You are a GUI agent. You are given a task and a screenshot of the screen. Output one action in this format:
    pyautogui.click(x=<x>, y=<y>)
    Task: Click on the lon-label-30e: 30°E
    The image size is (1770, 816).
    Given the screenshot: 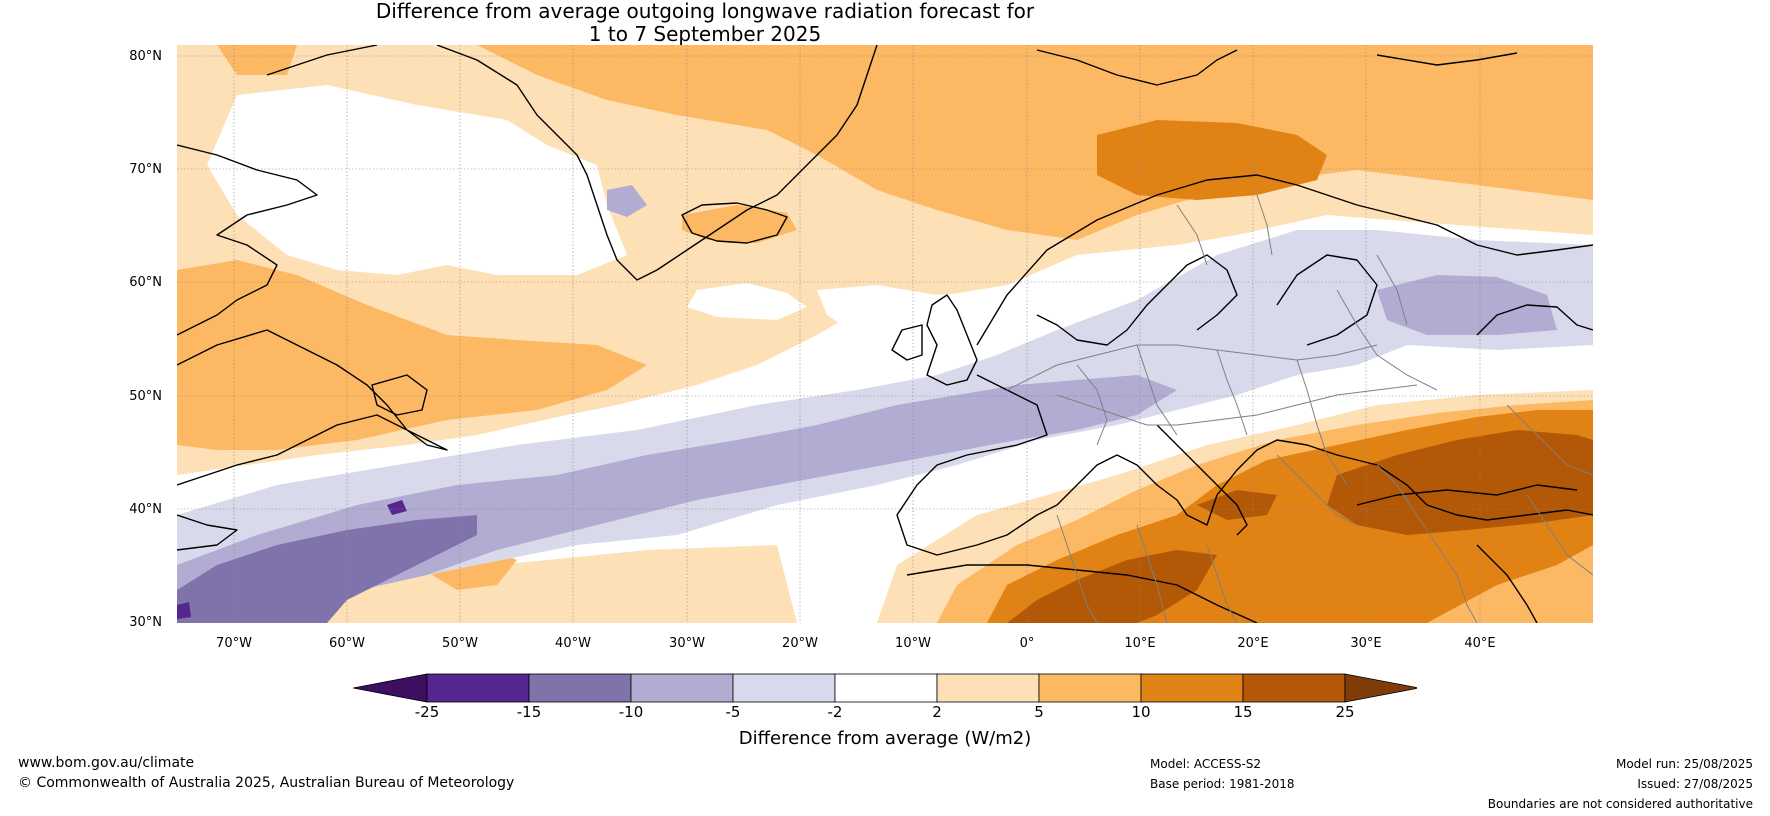 What is the action you would take?
    pyautogui.click(x=1366, y=643)
    